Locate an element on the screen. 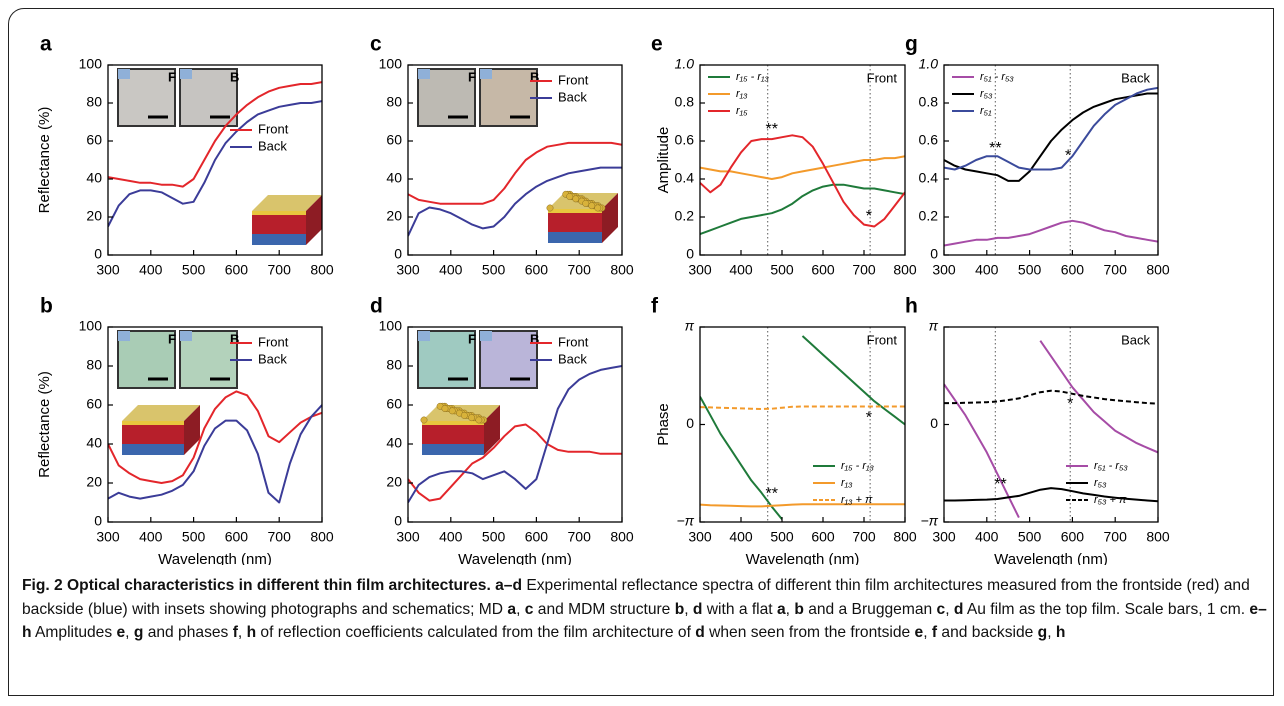 Image resolution: width=1284 pixels, height=706 pixels. panel-label: d is located at coordinates (376, 306).